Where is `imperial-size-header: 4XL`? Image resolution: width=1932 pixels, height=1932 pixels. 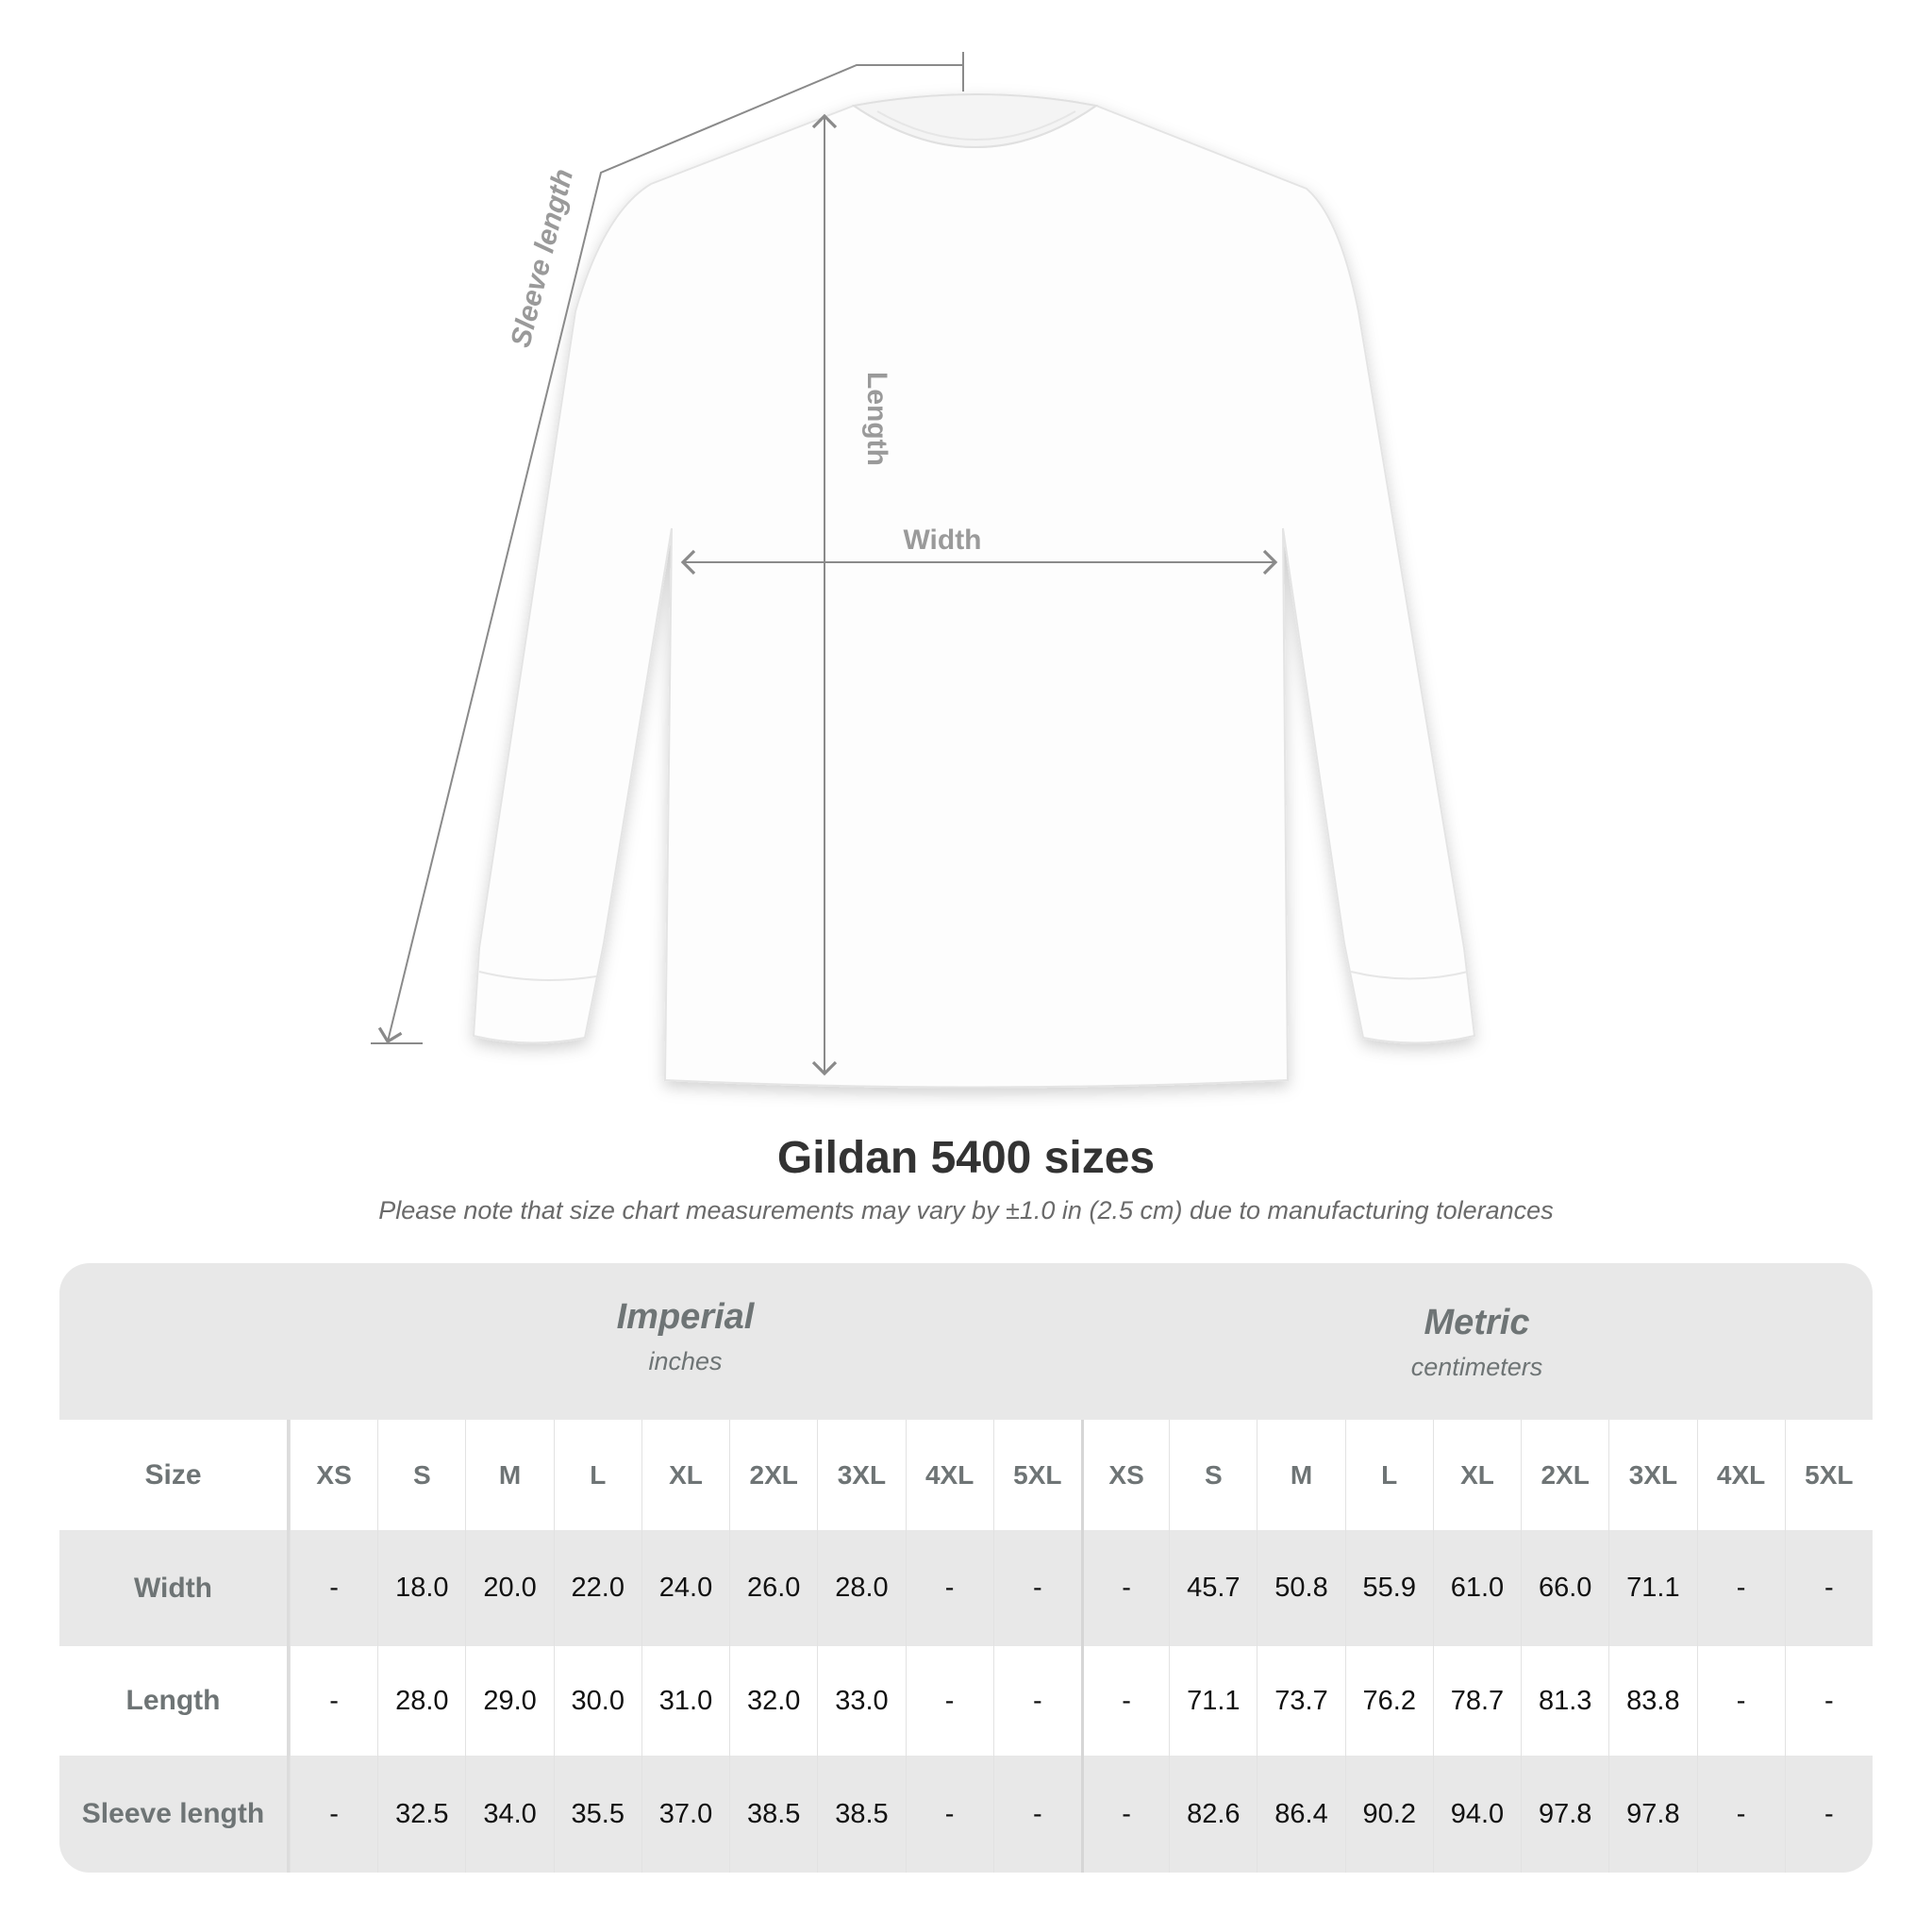
imperial-size-header: 4XL is located at coordinates (949, 1475).